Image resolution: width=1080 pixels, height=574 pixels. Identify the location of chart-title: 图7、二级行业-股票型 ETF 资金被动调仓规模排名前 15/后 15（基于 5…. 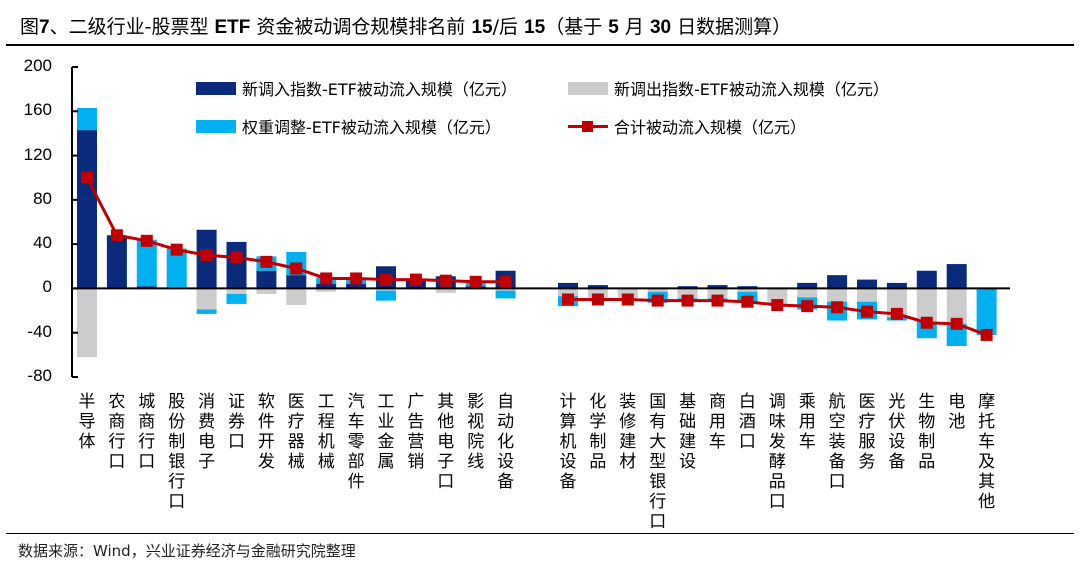
(405, 25).